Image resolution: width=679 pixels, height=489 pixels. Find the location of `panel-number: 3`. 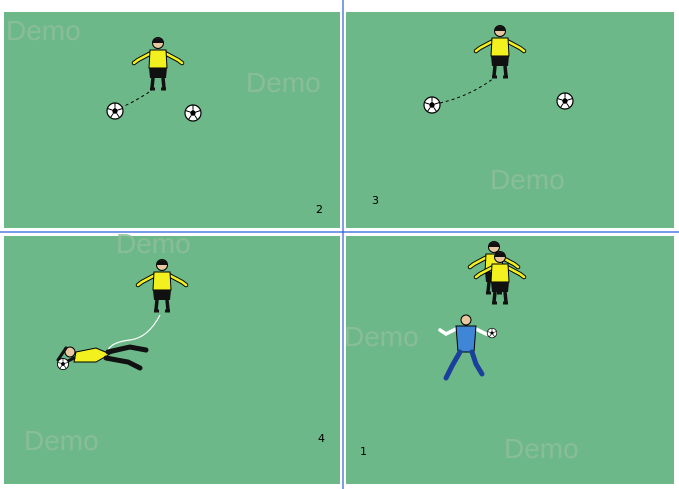

panel-number: 3 is located at coordinates (375, 200).